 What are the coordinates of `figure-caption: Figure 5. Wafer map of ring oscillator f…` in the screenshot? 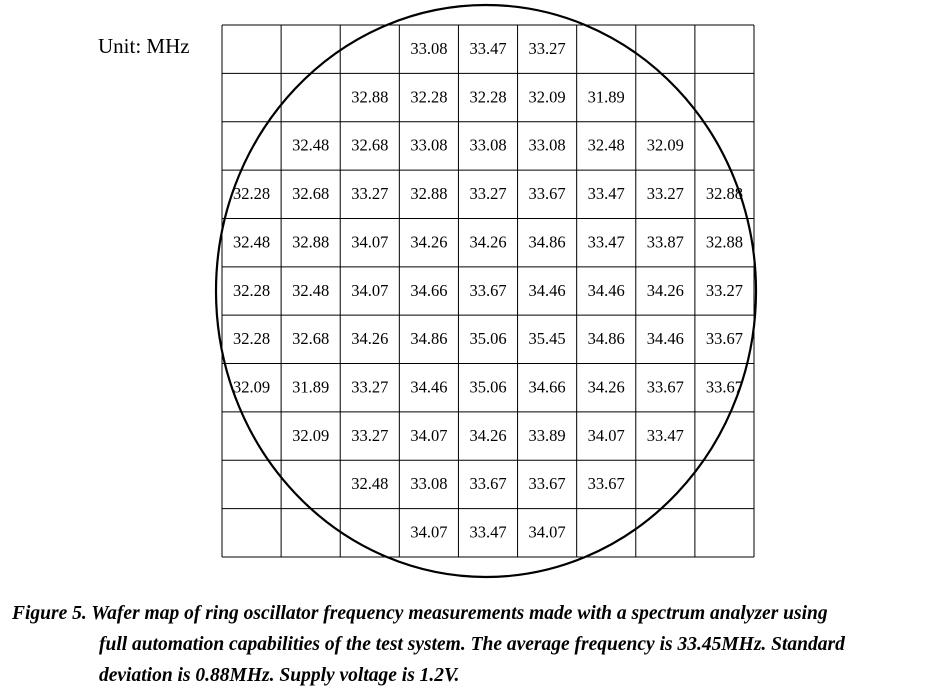 It's located at (469, 644).